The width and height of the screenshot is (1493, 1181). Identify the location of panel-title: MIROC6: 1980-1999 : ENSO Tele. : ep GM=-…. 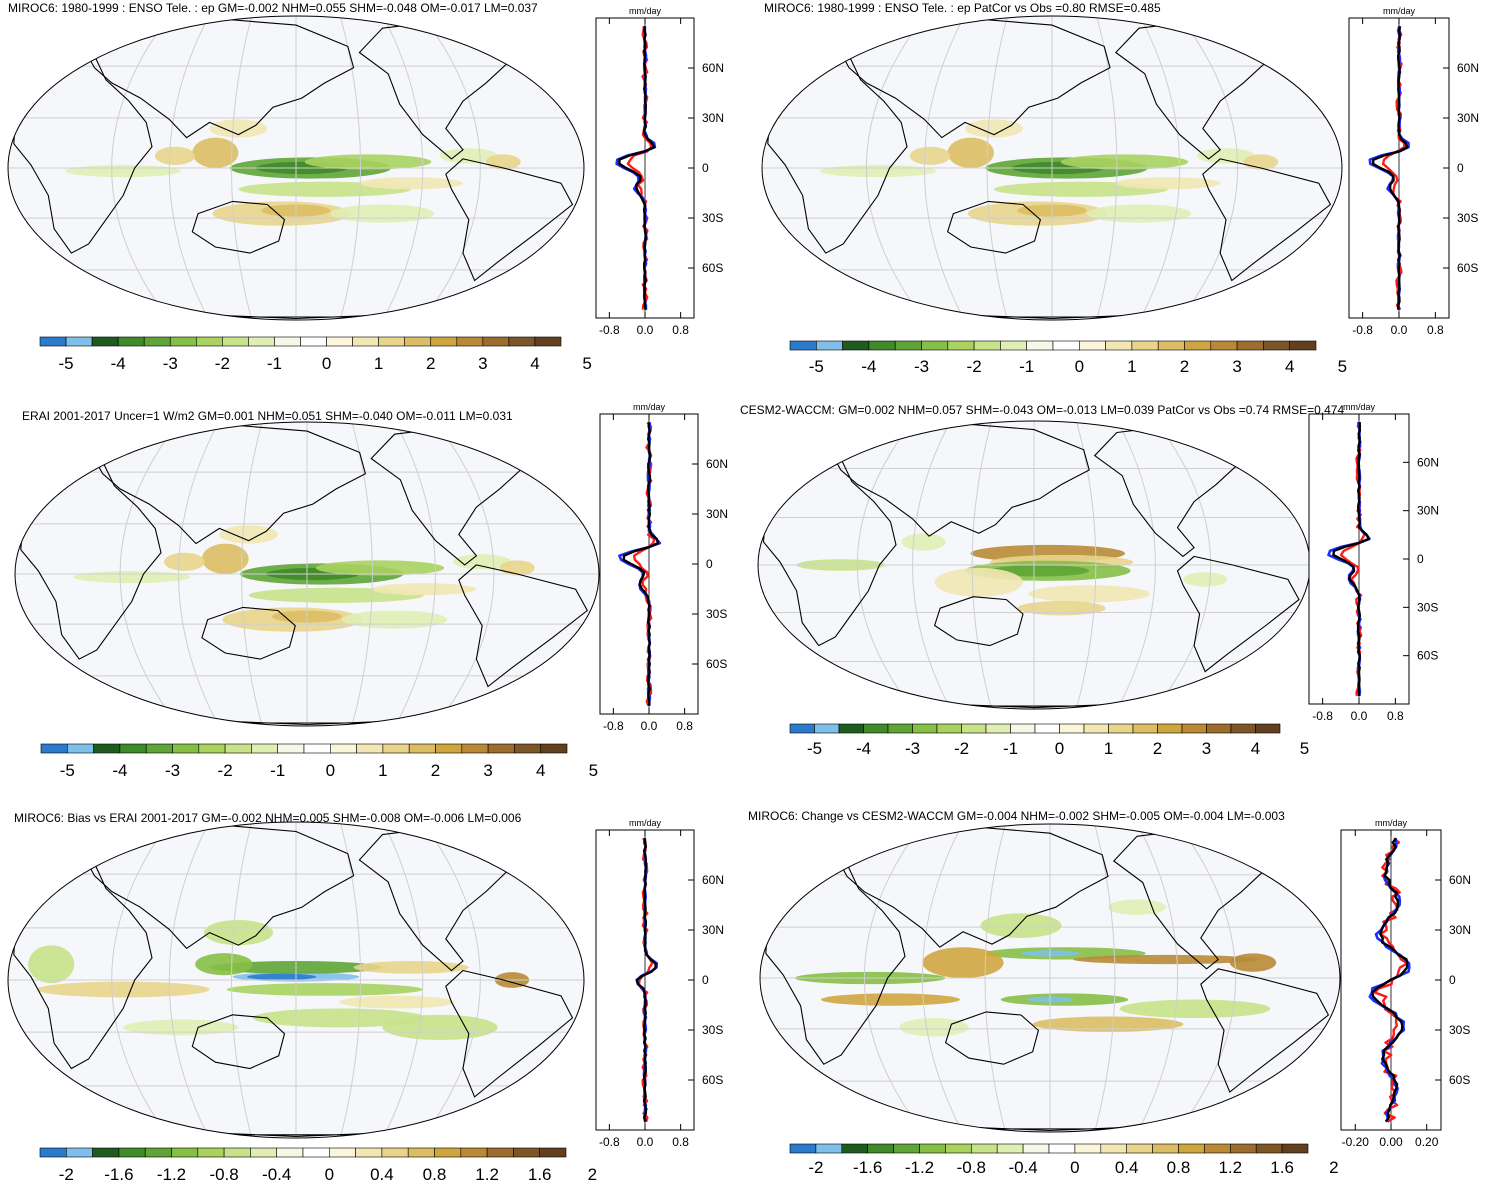
(273, 8).